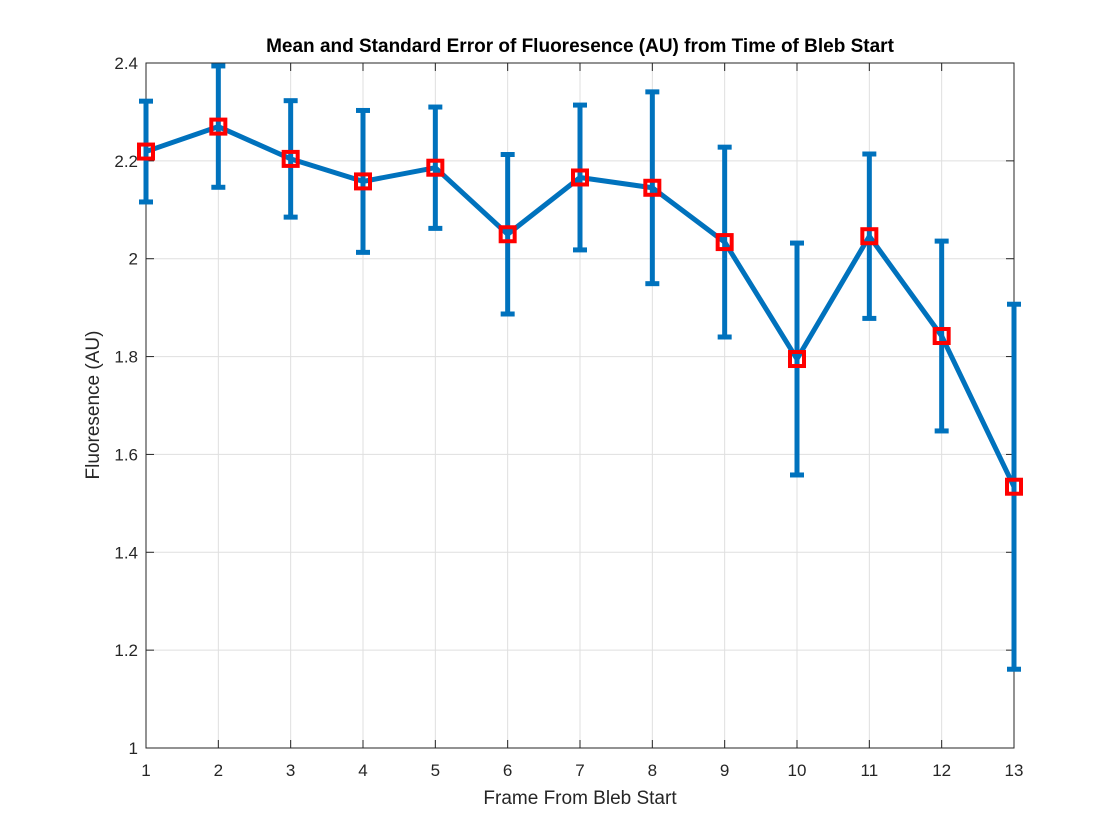 The height and width of the screenshot is (840, 1120). I want to click on x-tick-label: 8, so click(652, 770).